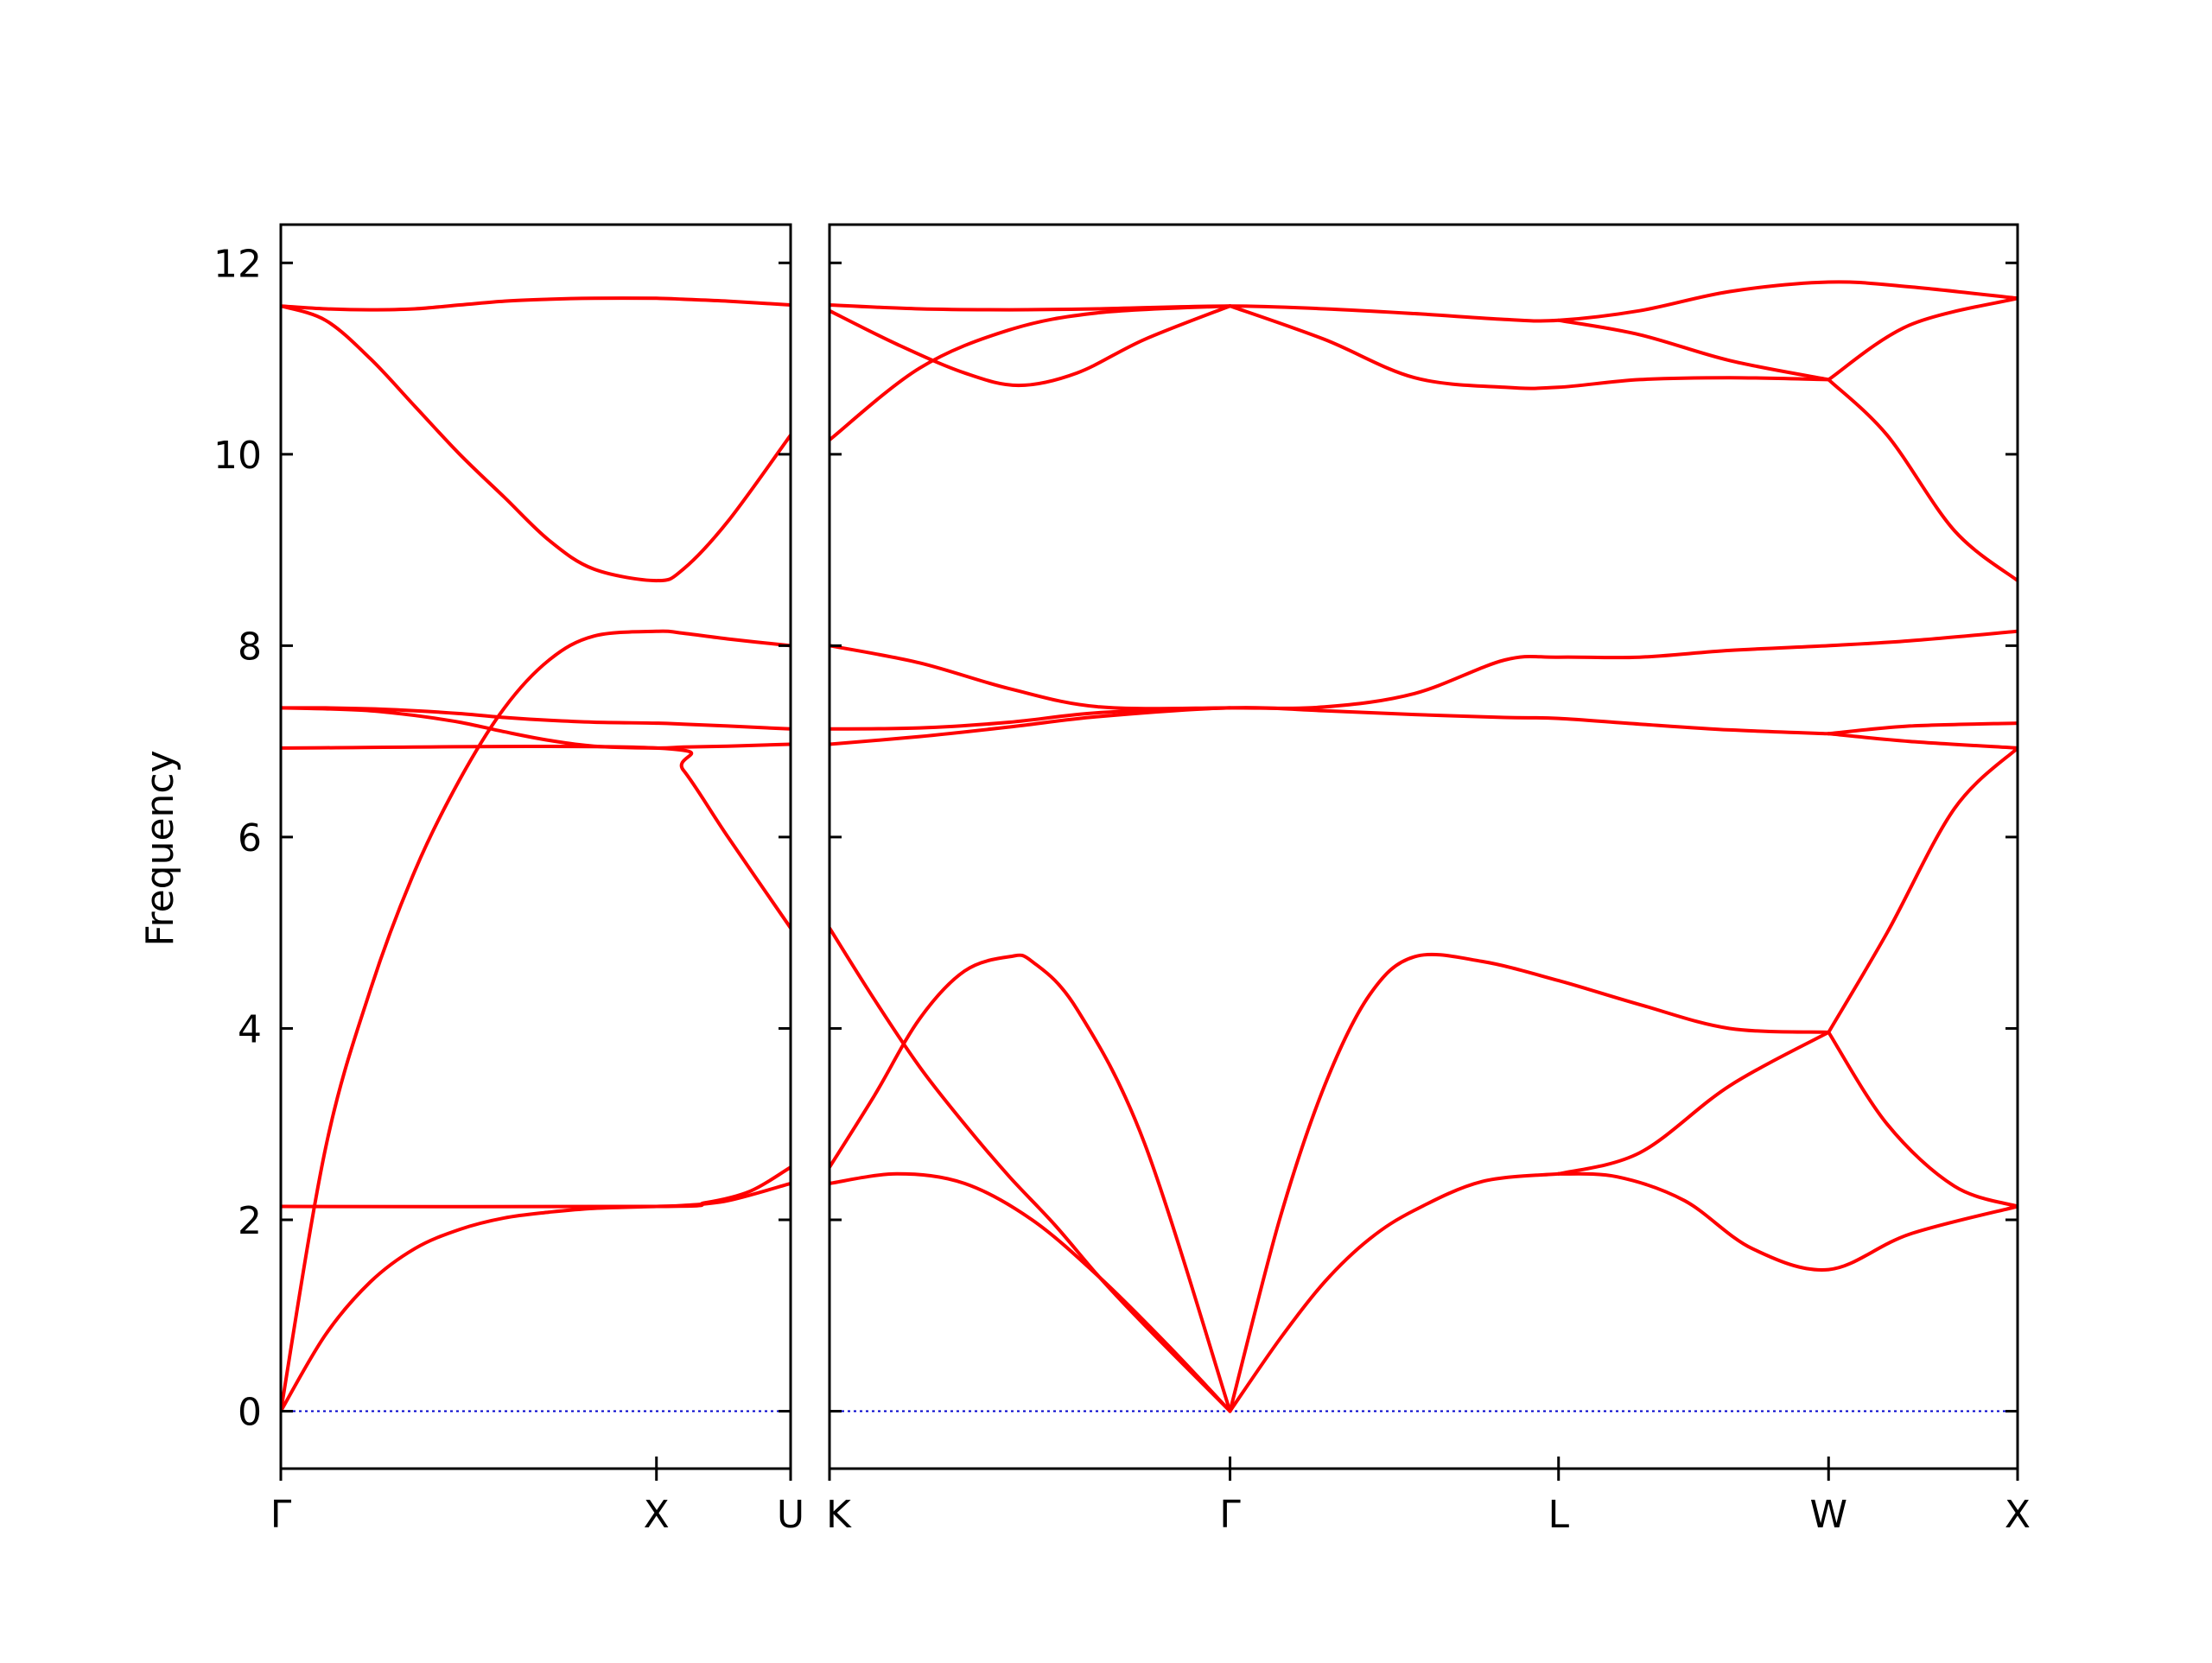  What do you see at coordinates (250, 1029) in the screenshot?
I see `y-tick-label: 4` at bounding box center [250, 1029].